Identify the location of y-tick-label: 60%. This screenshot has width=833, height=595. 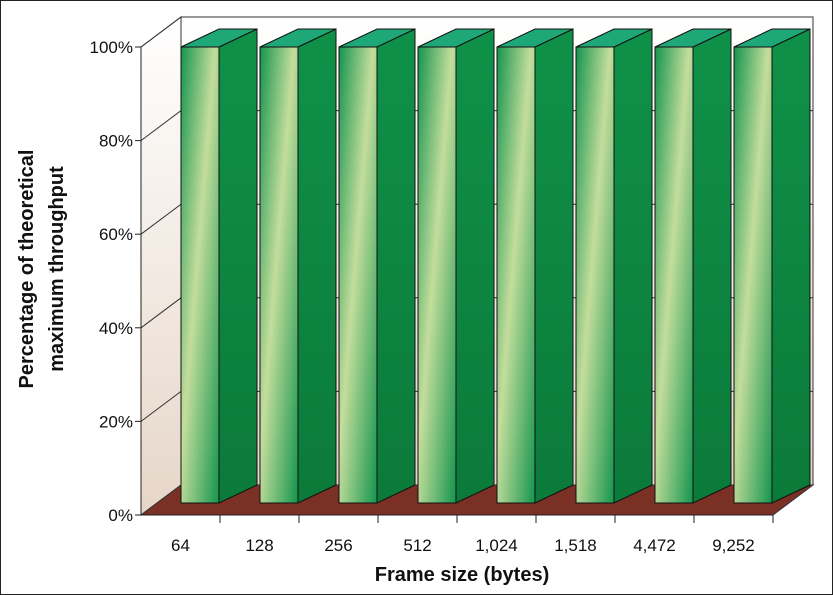
(116, 234).